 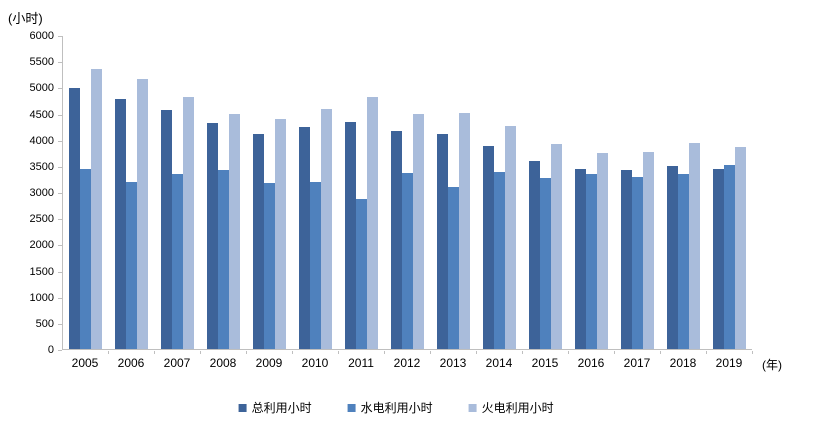 I want to click on legend: 总利用小时 水电利用小时 火电利用小时, so click(x=396, y=407).